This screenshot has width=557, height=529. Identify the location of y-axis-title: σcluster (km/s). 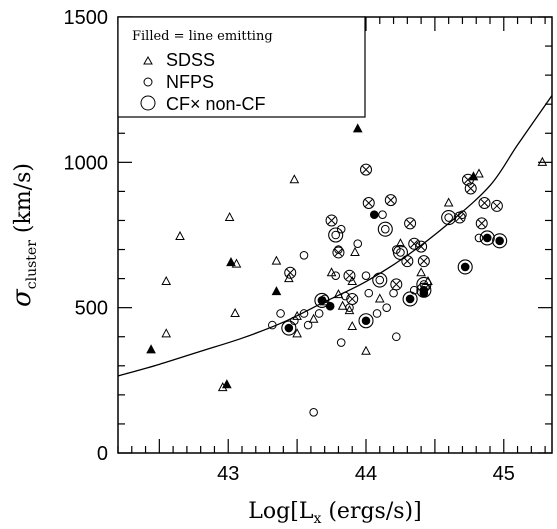
(23, 235).